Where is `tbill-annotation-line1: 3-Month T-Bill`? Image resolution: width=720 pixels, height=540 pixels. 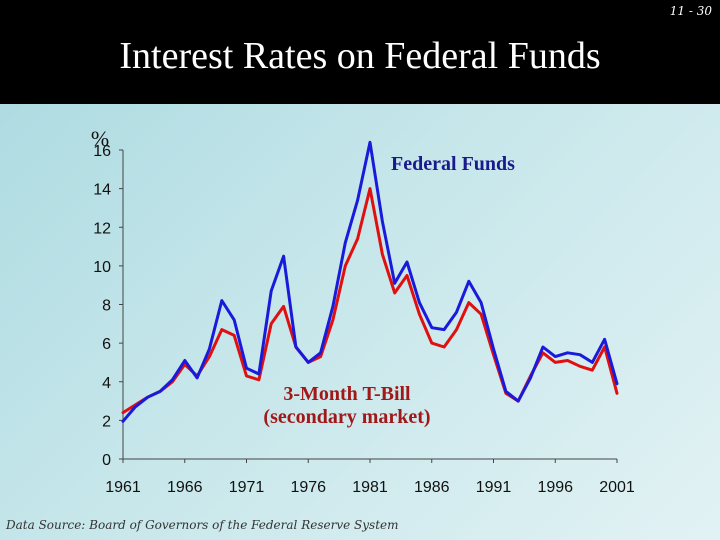
tbill-annotation-line1: 3-Month T-Bill is located at coordinates (347, 394).